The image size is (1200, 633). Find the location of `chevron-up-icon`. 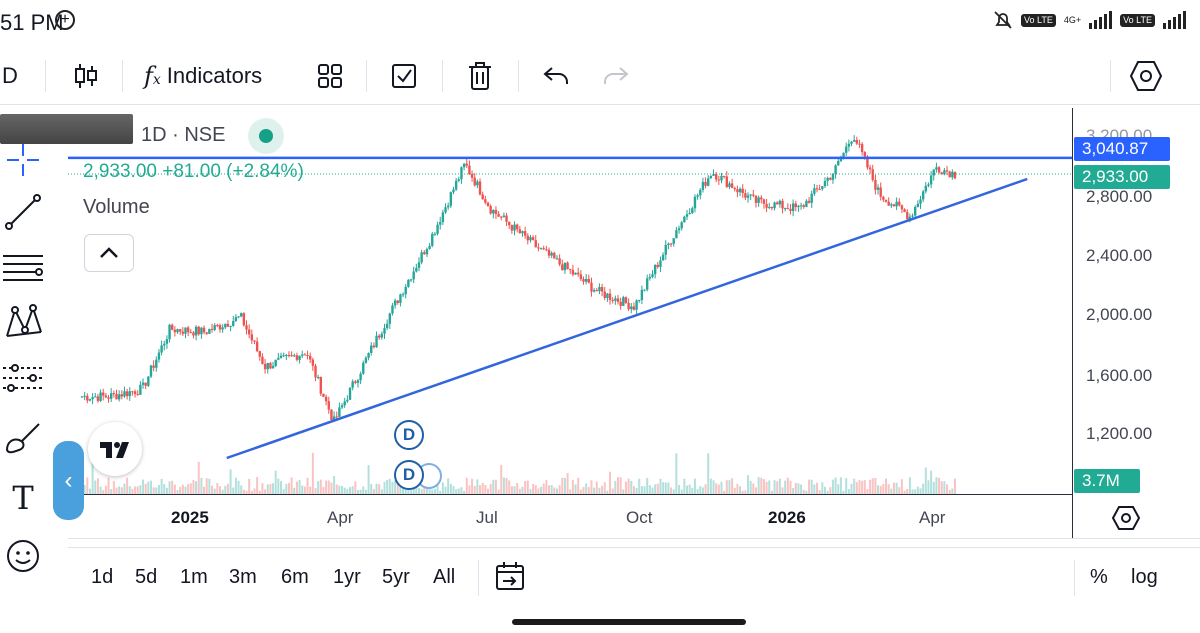

chevron-up-icon is located at coordinates (109, 253).